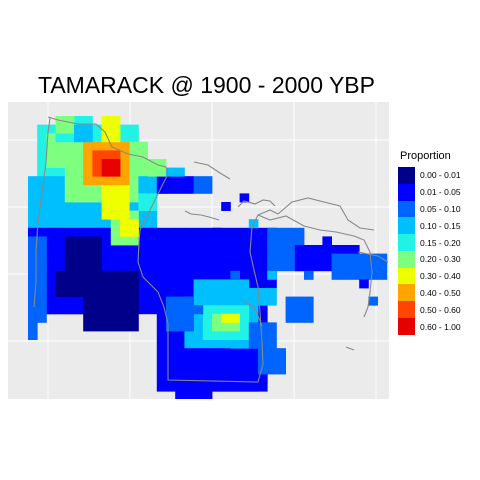 This screenshot has height=480, width=480. I want to click on legend-label: 0.00 - 0.01, so click(440, 175).